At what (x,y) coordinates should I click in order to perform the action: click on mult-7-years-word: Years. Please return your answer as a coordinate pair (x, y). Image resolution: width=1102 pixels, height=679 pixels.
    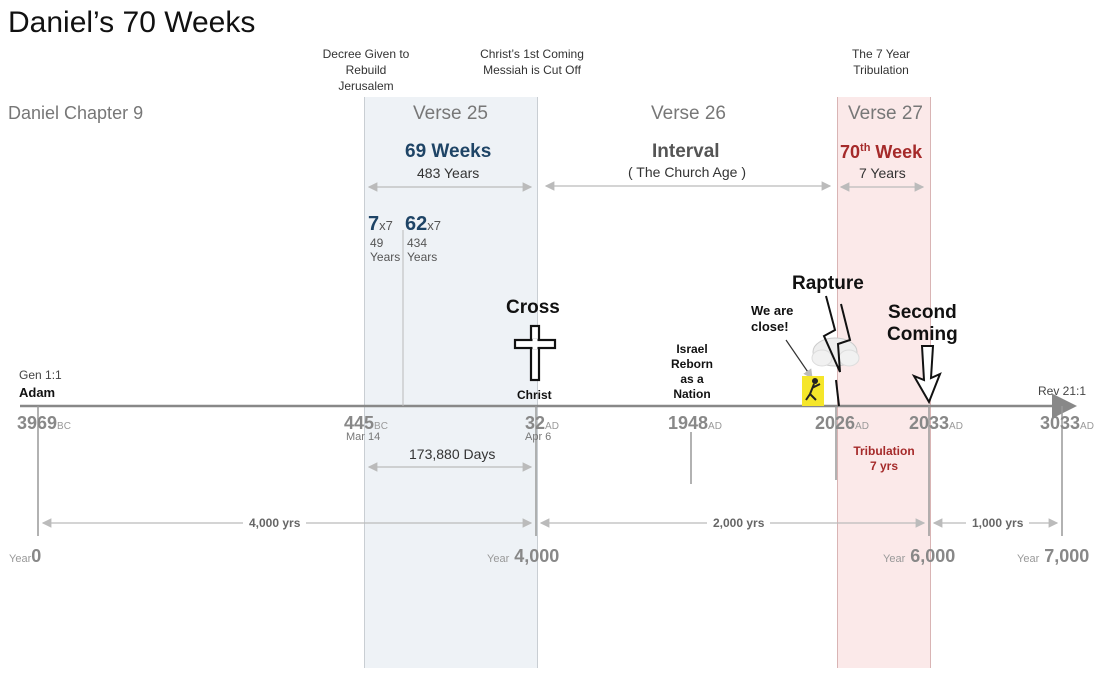
    Looking at the image, I should click on (385, 257).